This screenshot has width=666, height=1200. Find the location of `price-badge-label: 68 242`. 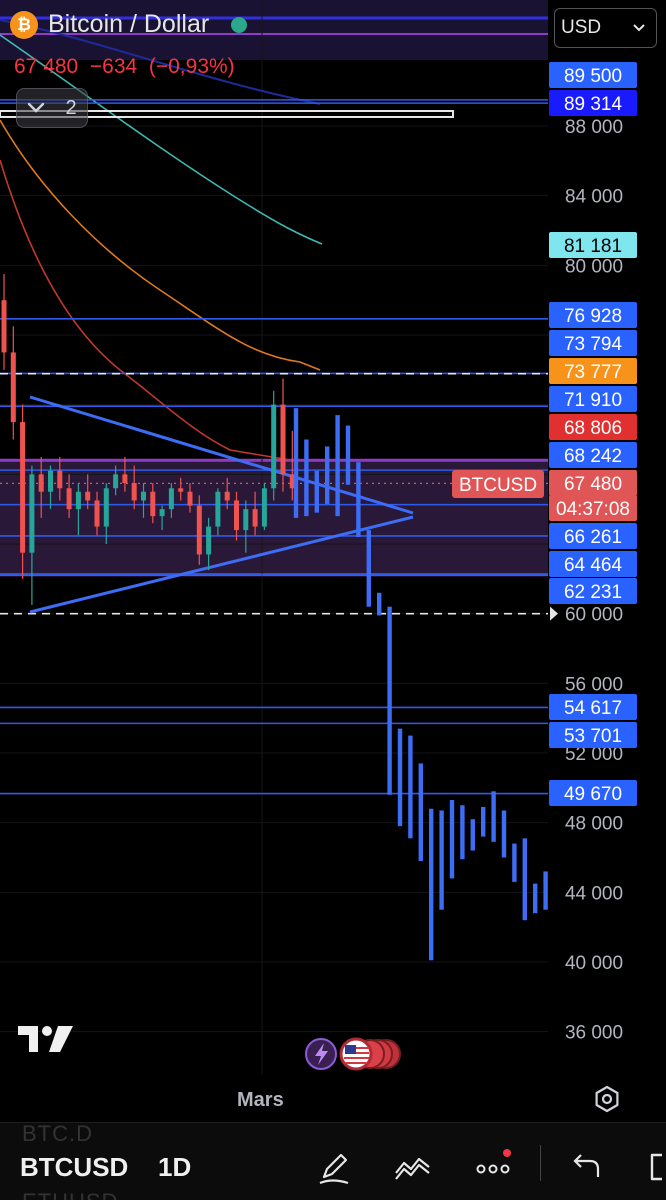

price-badge-label: 68 242 is located at coordinates (593, 456).